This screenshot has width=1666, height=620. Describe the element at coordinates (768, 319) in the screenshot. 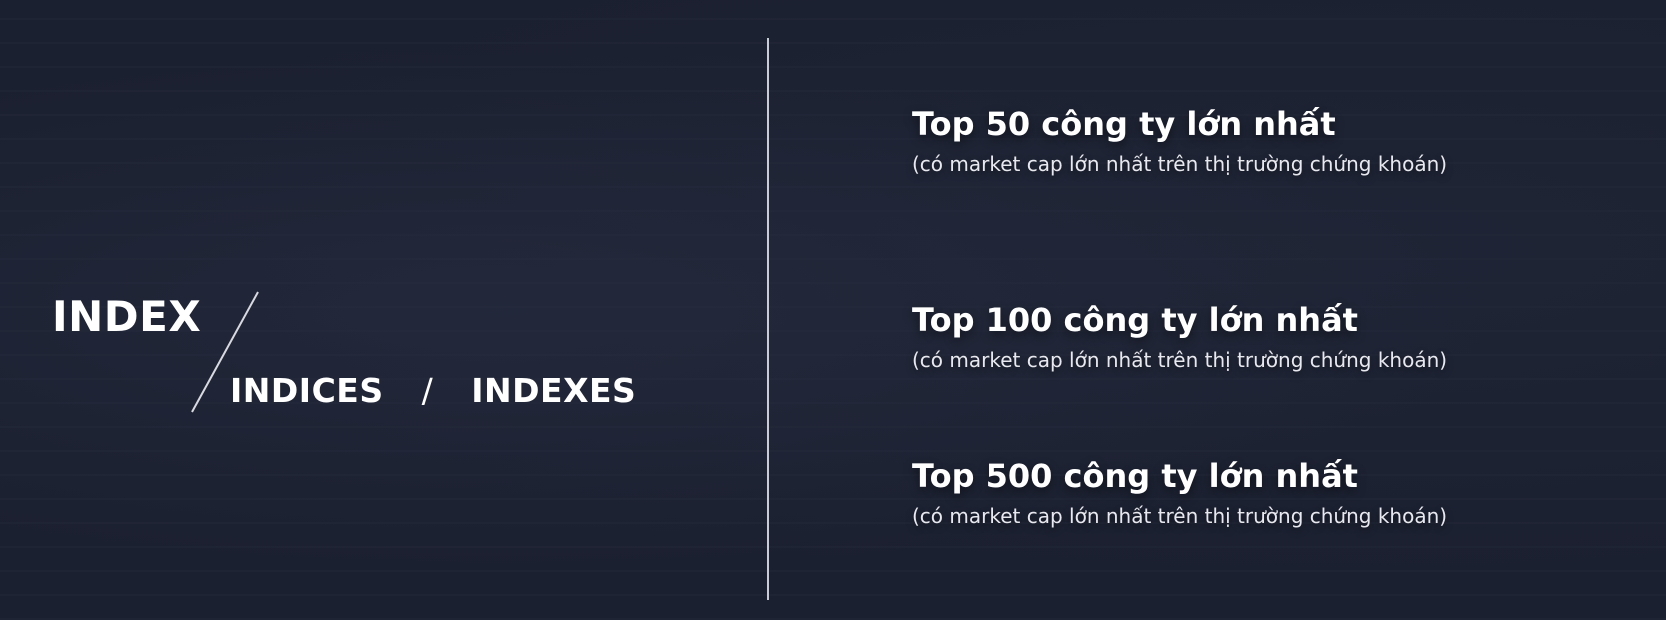

I see `vertical-divider` at that location.